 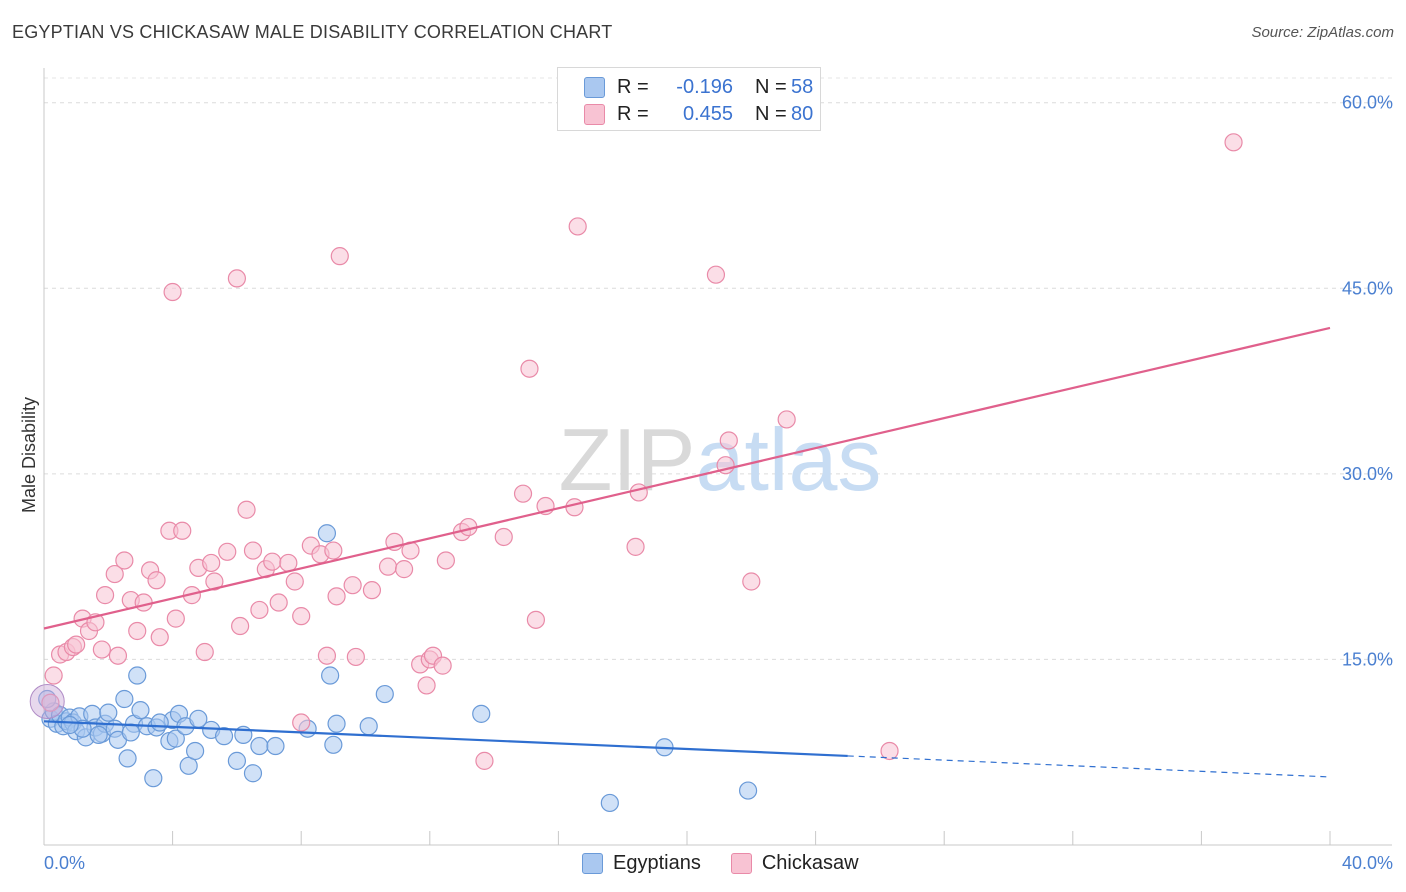 I want to click on n-value-egyptians: 58, so click(x=802, y=86).